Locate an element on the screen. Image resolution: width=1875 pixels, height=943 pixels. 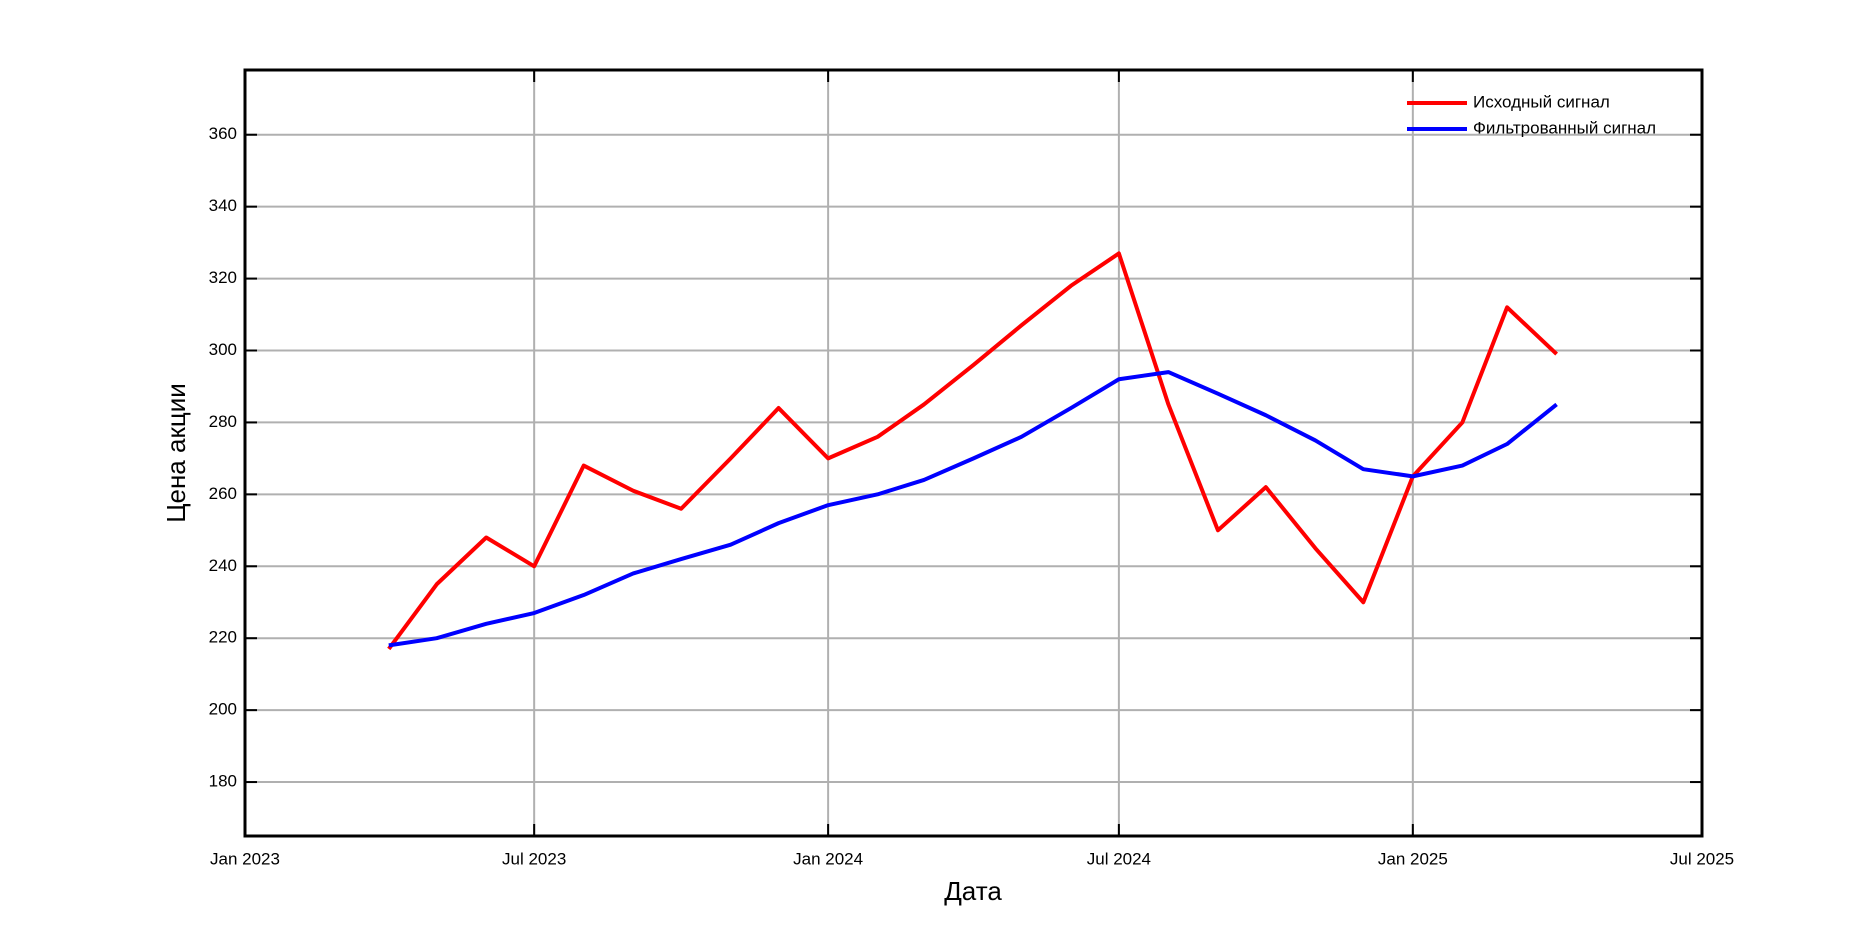
x-tick-label: Jan 2023 is located at coordinates (245, 858).